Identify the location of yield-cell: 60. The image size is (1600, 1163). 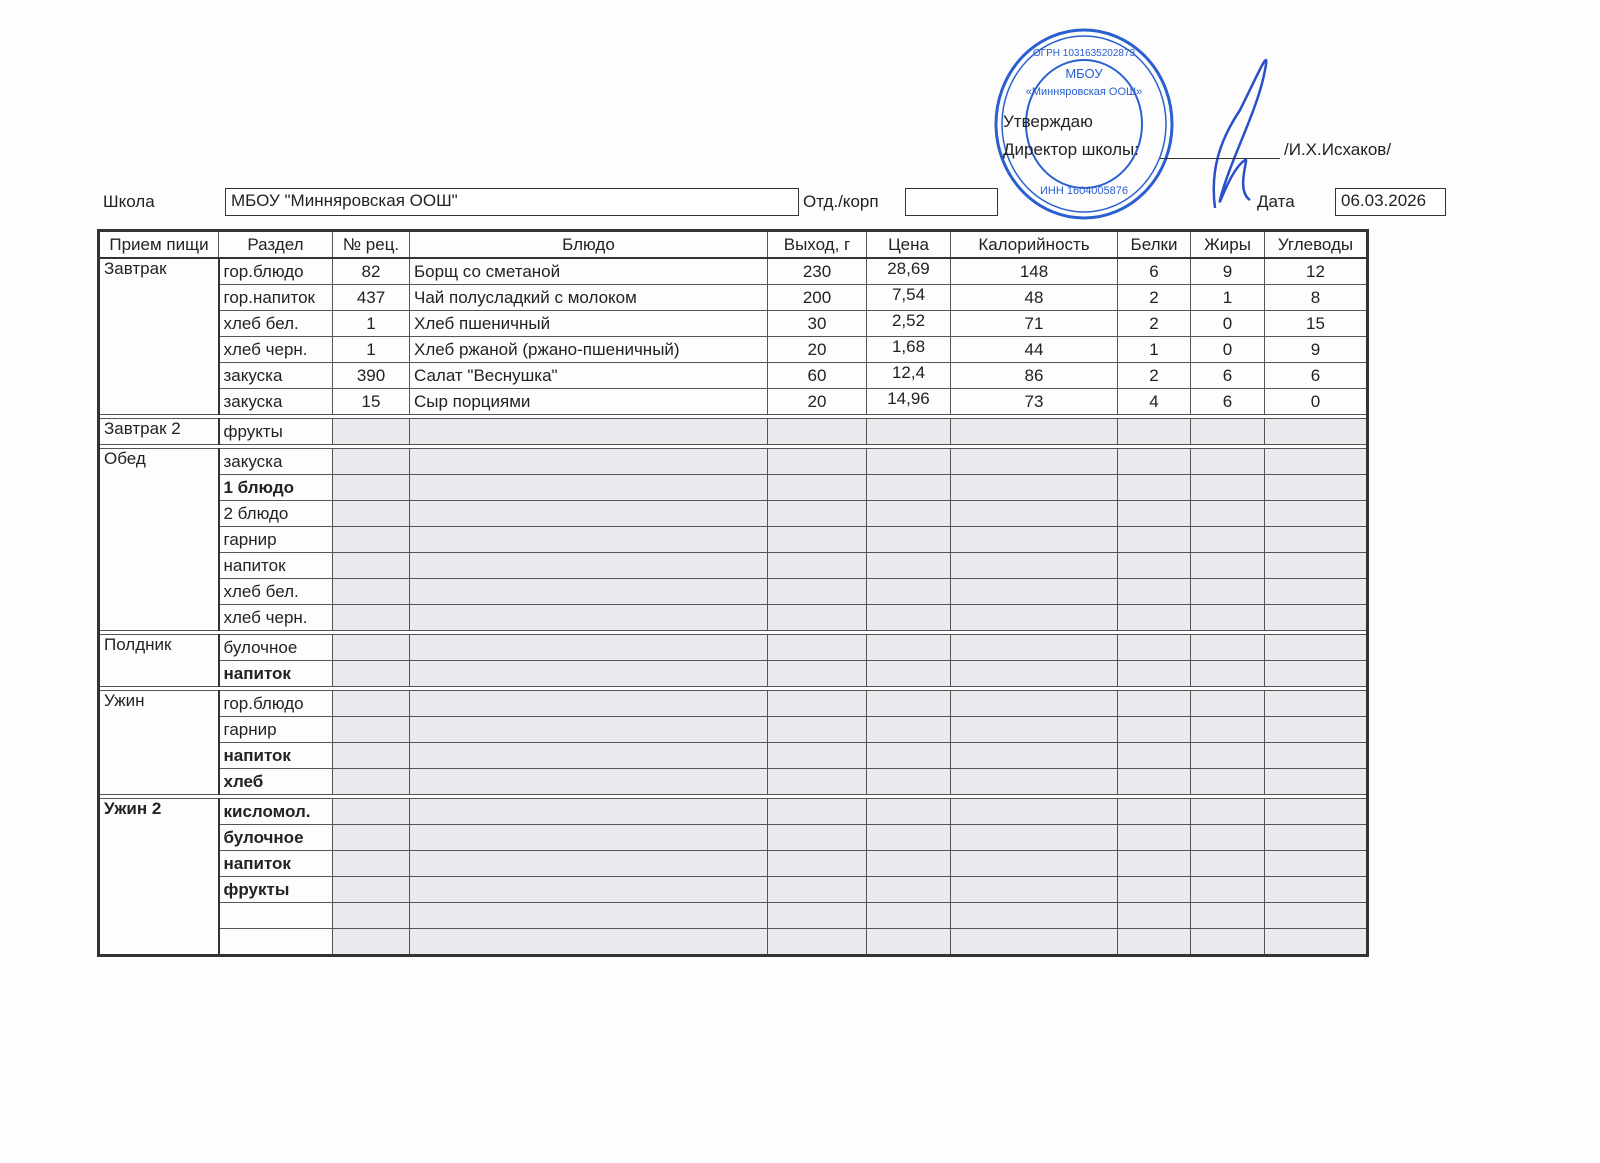
(817, 375).